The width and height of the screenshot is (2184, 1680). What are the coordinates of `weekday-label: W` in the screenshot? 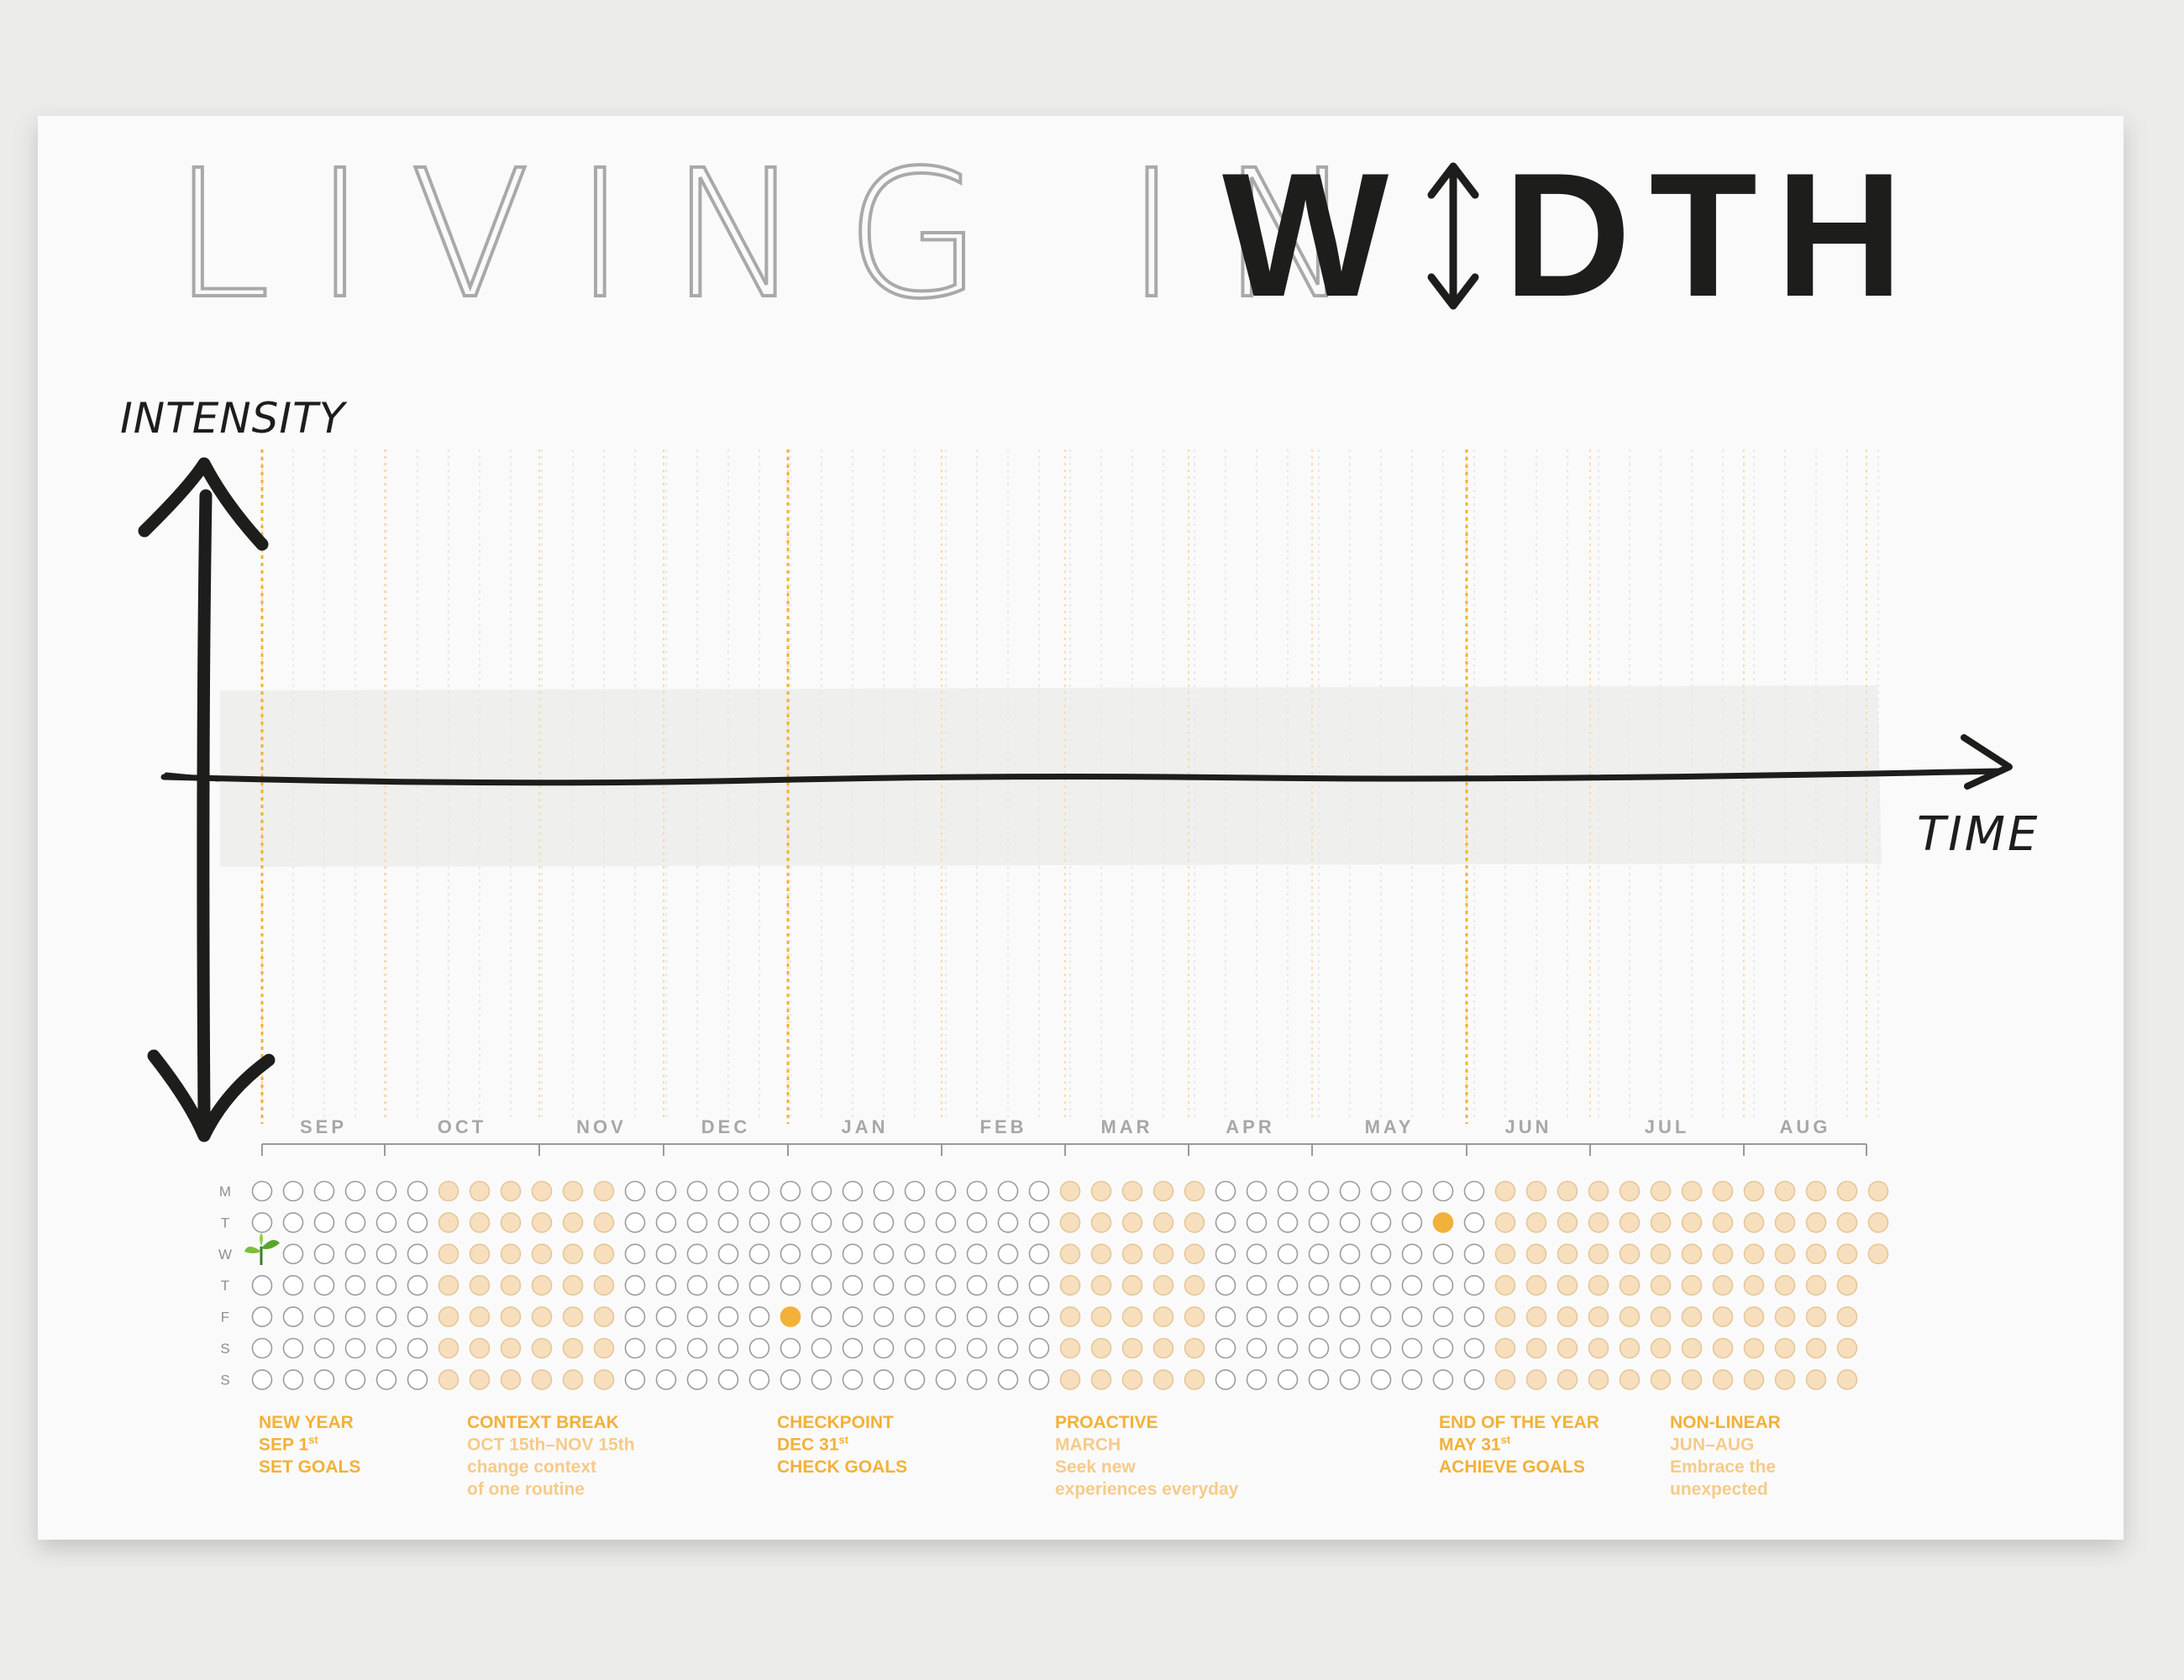 It's located at (225, 1255).